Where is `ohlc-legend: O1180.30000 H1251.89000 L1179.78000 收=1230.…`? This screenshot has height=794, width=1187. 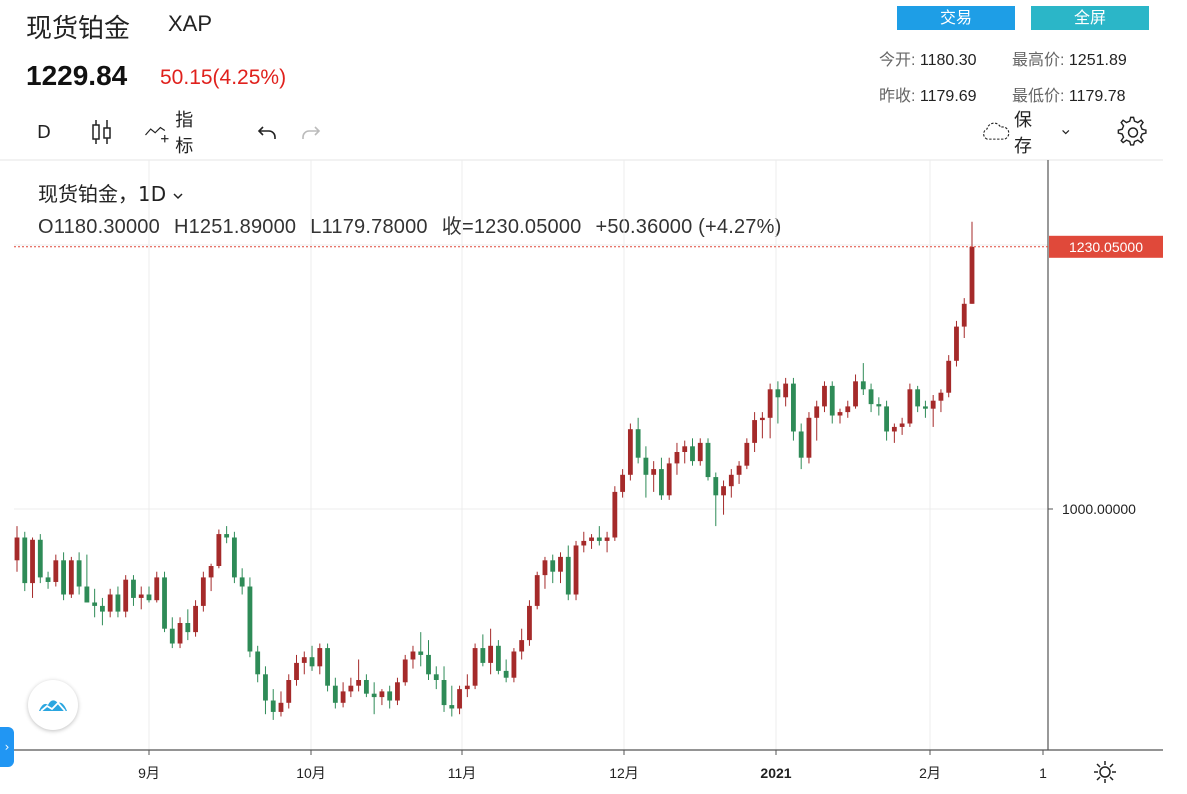 ohlc-legend: O1180.30000 H1251.89000 L1179.78000 收=1230.… is located at coordinates (409, 224).